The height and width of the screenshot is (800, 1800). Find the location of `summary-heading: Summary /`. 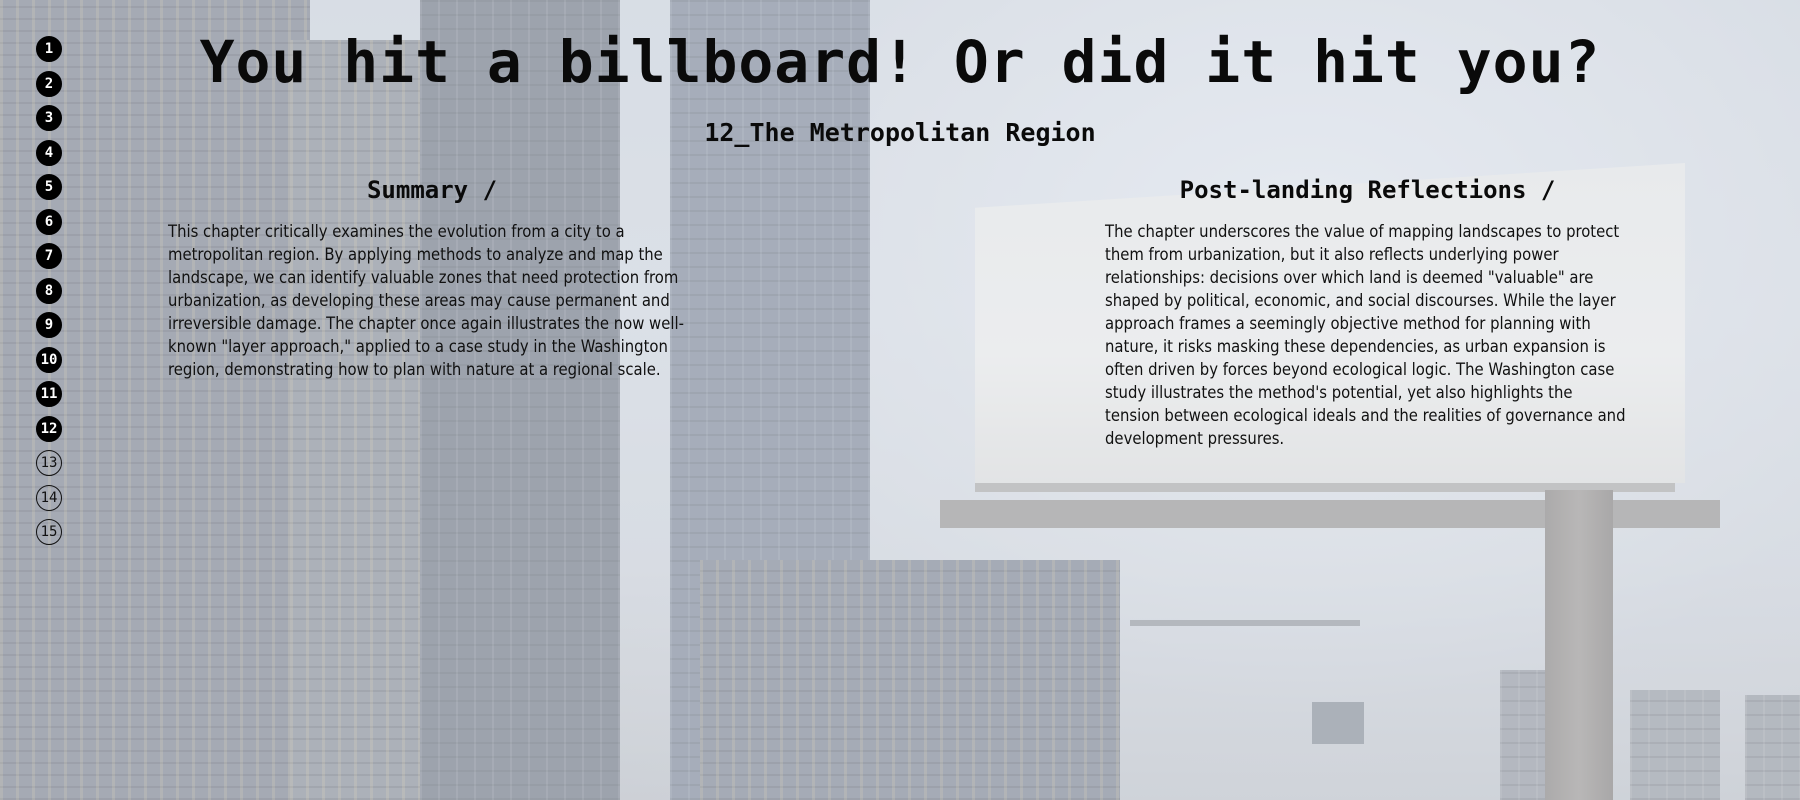

summary-heading: Summary / is located at coordinates (432, 190).